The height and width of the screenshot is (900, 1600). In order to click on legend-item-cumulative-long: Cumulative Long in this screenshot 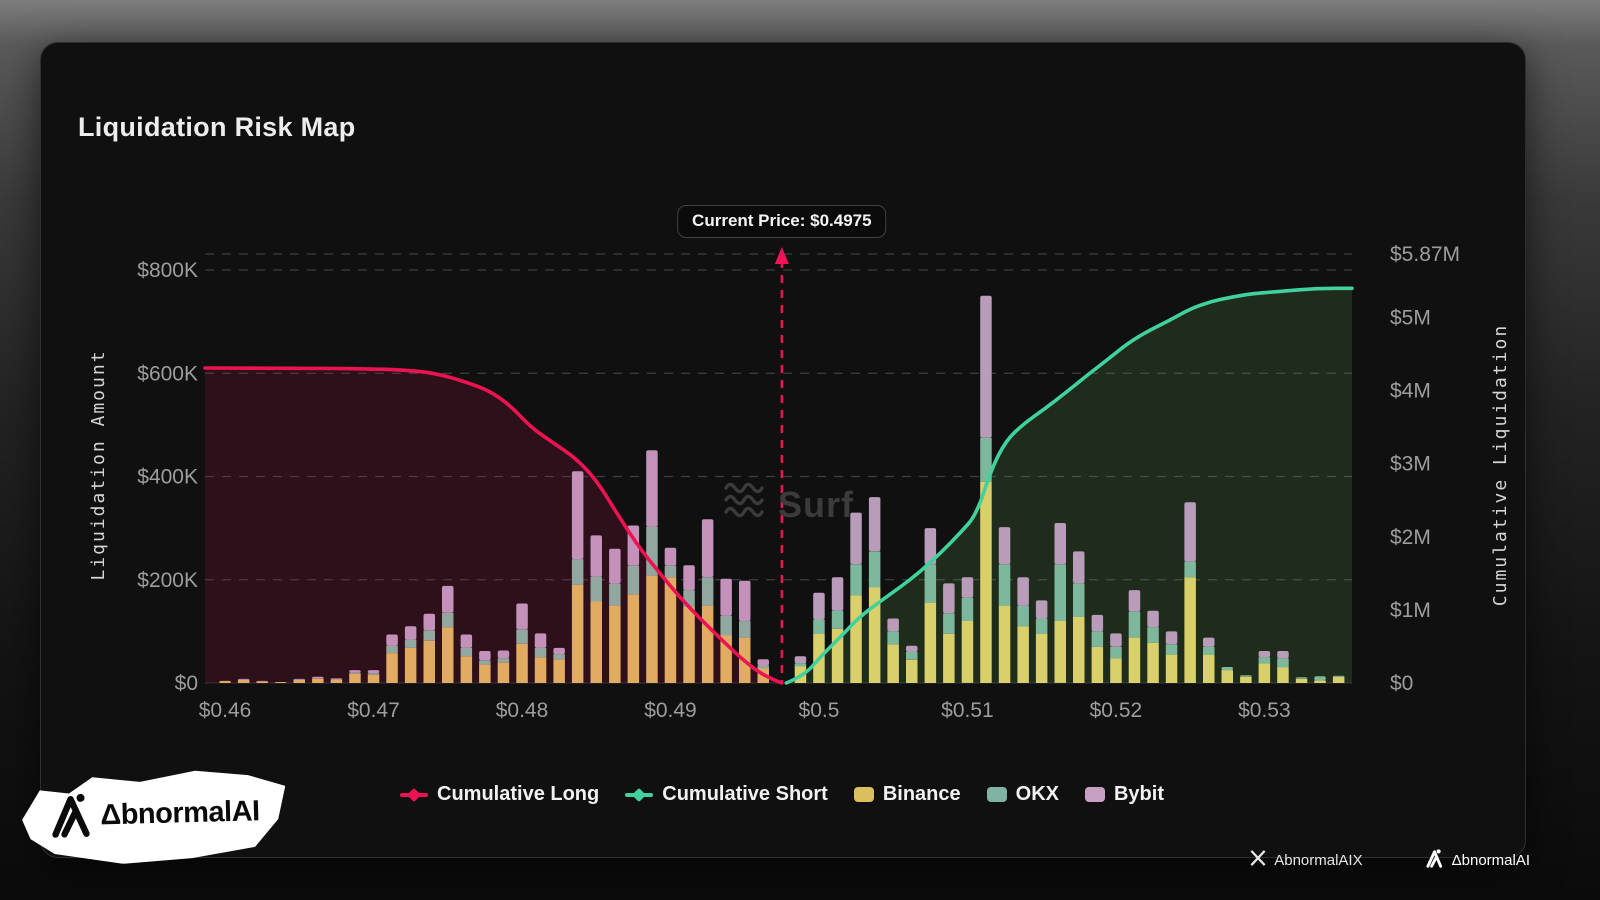, I will do `click(499, 794)`.